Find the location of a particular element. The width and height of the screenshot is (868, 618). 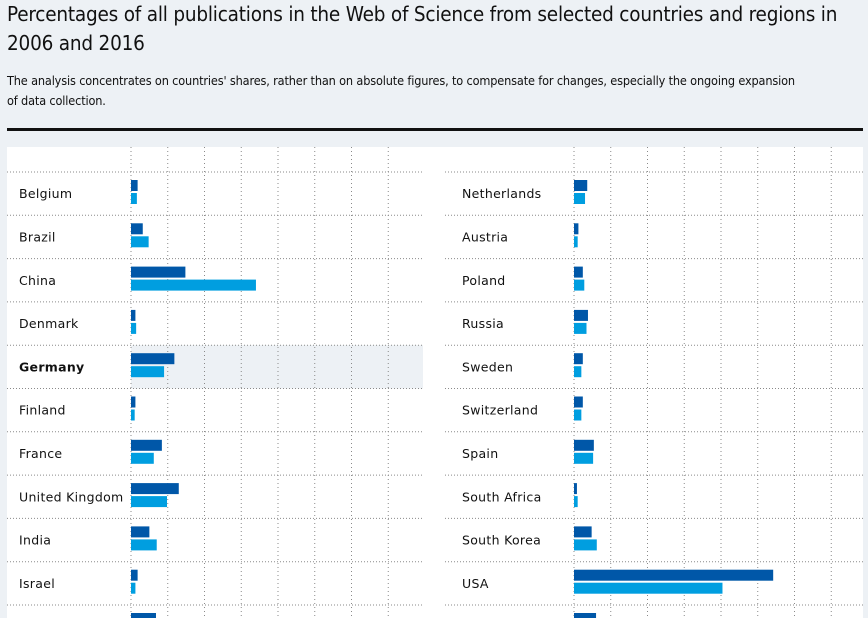

category-label-belgium: Belgium is located at coordinates (45, 193).